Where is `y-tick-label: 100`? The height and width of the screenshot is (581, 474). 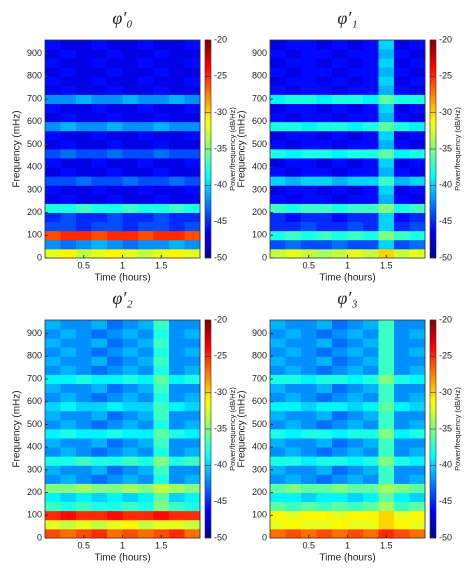 y-tick-label: 100 is located at coordinates (34, 515).